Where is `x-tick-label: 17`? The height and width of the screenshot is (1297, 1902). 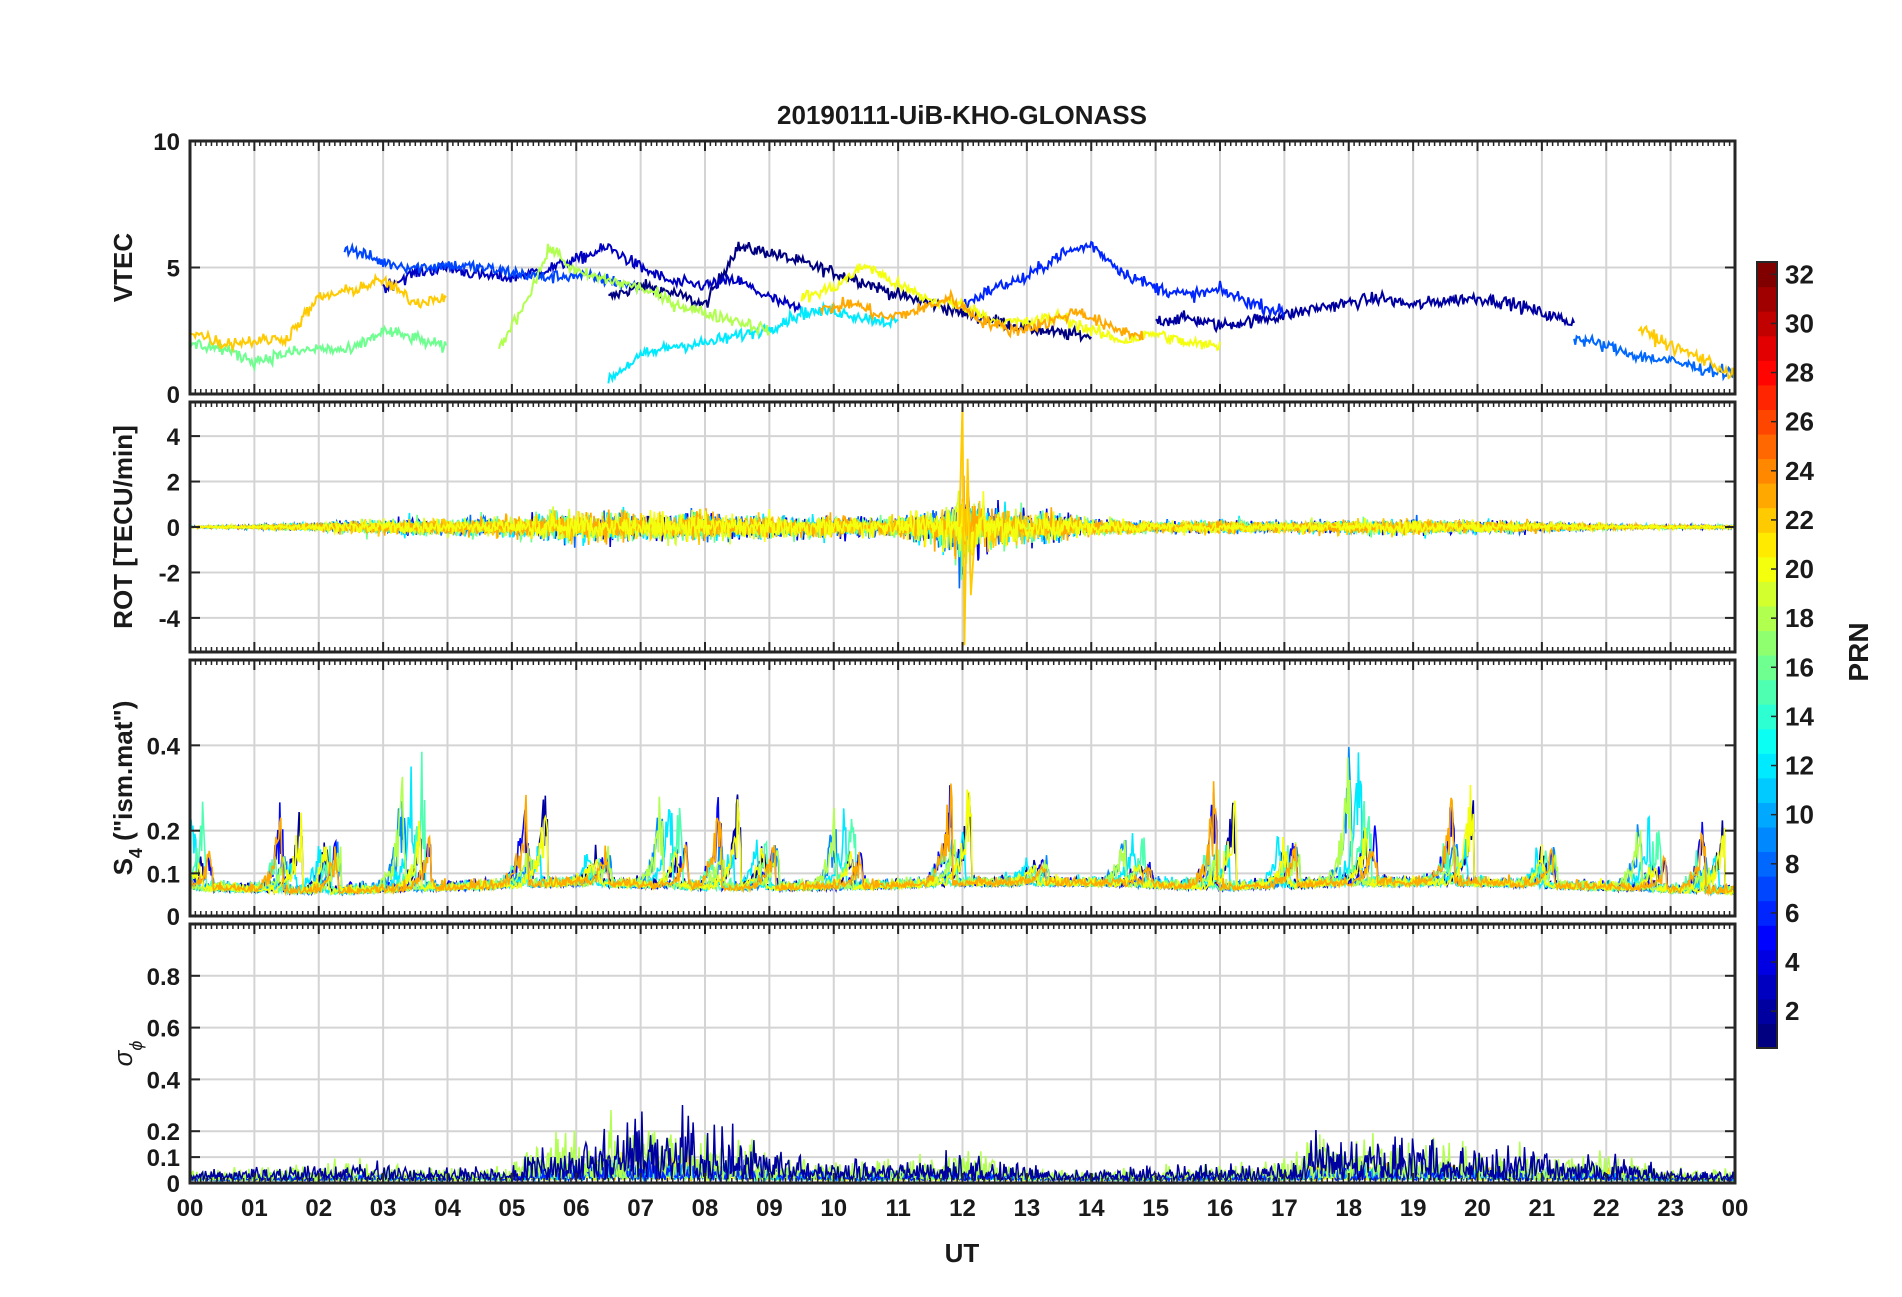 x-tick-label: 17 is located at coordinates (1284, 1208).